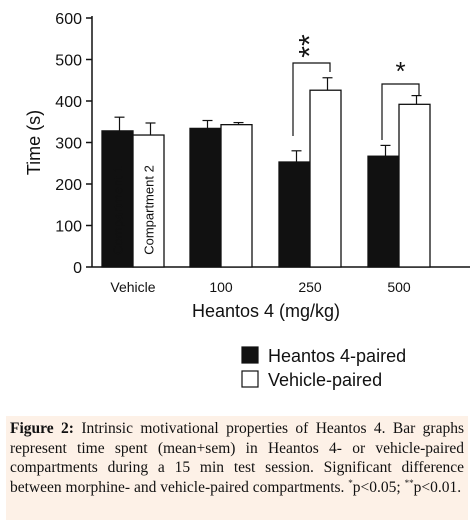 The width and height of the screenshot is (474, 525). Describe the element at coordinates (399, 287) in the screenshot. I see `x-tick-label: 500` at that location.